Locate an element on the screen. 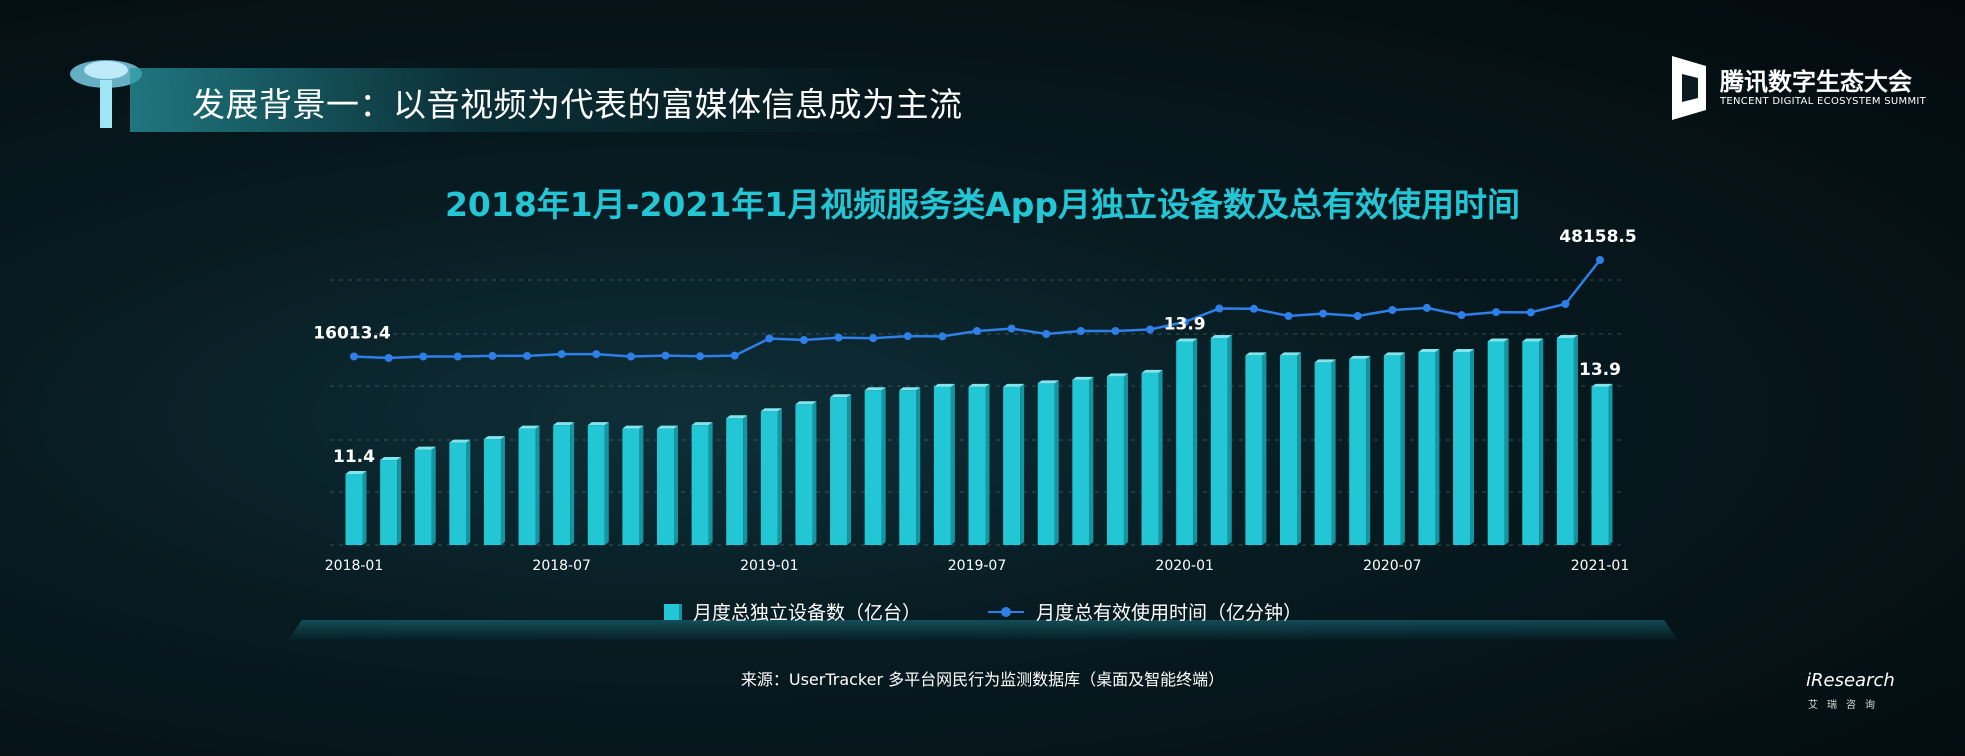 Image resolution: width=1965 pixels, height=756 pixels. source-note: 来源：UserTracker 多平台网民行为监测数据库（桌面及智能终端） is located at coordinates (982, 679).